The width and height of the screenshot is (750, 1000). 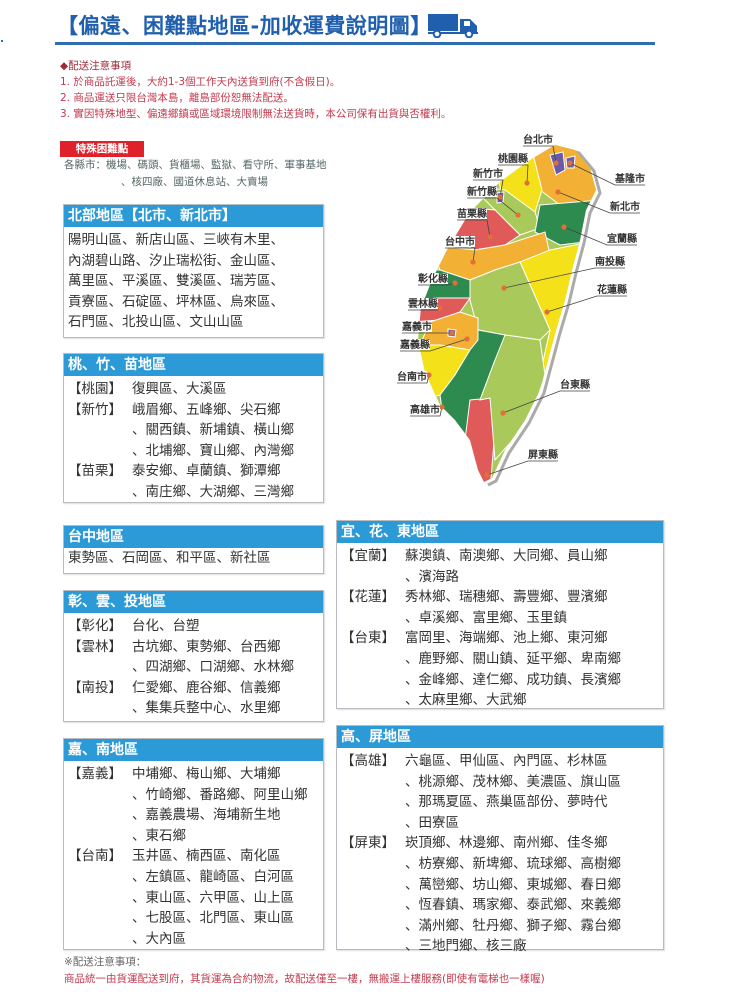 What do you see at coordinates (206, 646) in the screenshot?
I see `district-list: 古坑鄉、東勢鄉、台西鄉` at bounding box center [206, 646].